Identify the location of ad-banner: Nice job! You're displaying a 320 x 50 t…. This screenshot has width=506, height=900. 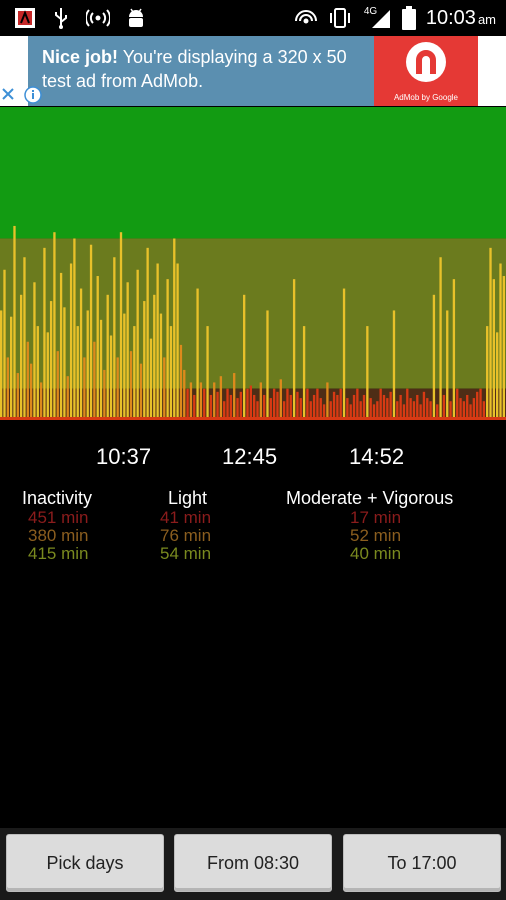
(253, 71).